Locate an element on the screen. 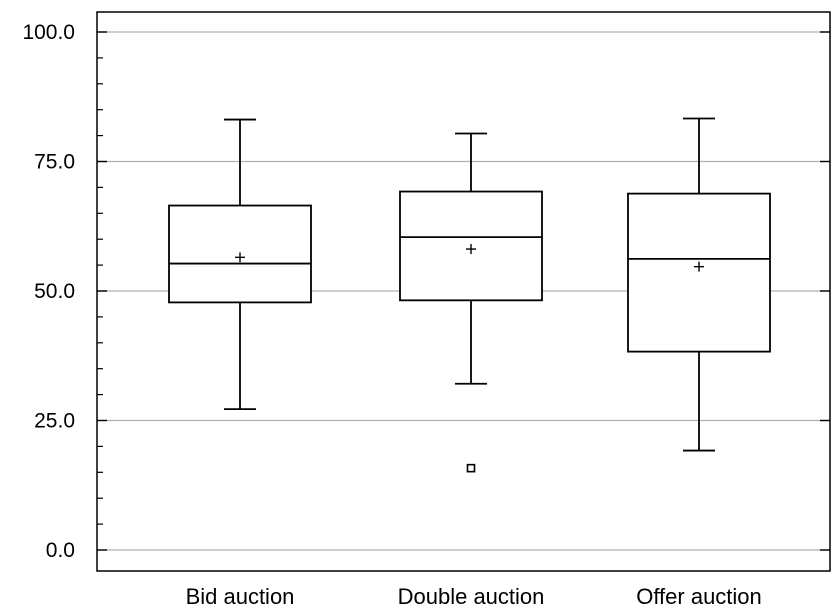  iqr-box is located at coordinates (699, 272).